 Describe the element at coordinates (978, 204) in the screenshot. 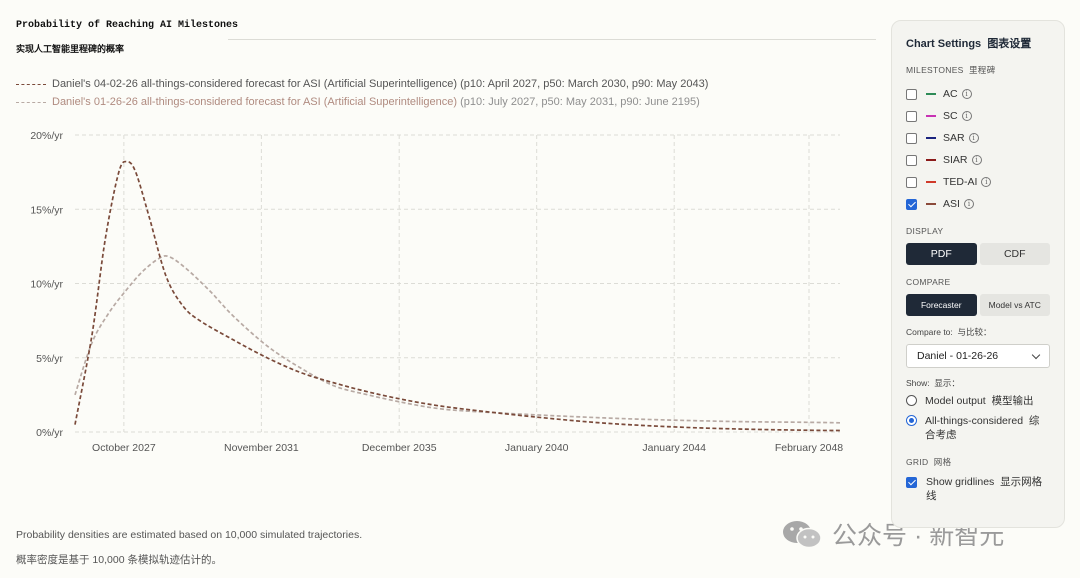

I see `milestone-asi: ASI i` at that location.